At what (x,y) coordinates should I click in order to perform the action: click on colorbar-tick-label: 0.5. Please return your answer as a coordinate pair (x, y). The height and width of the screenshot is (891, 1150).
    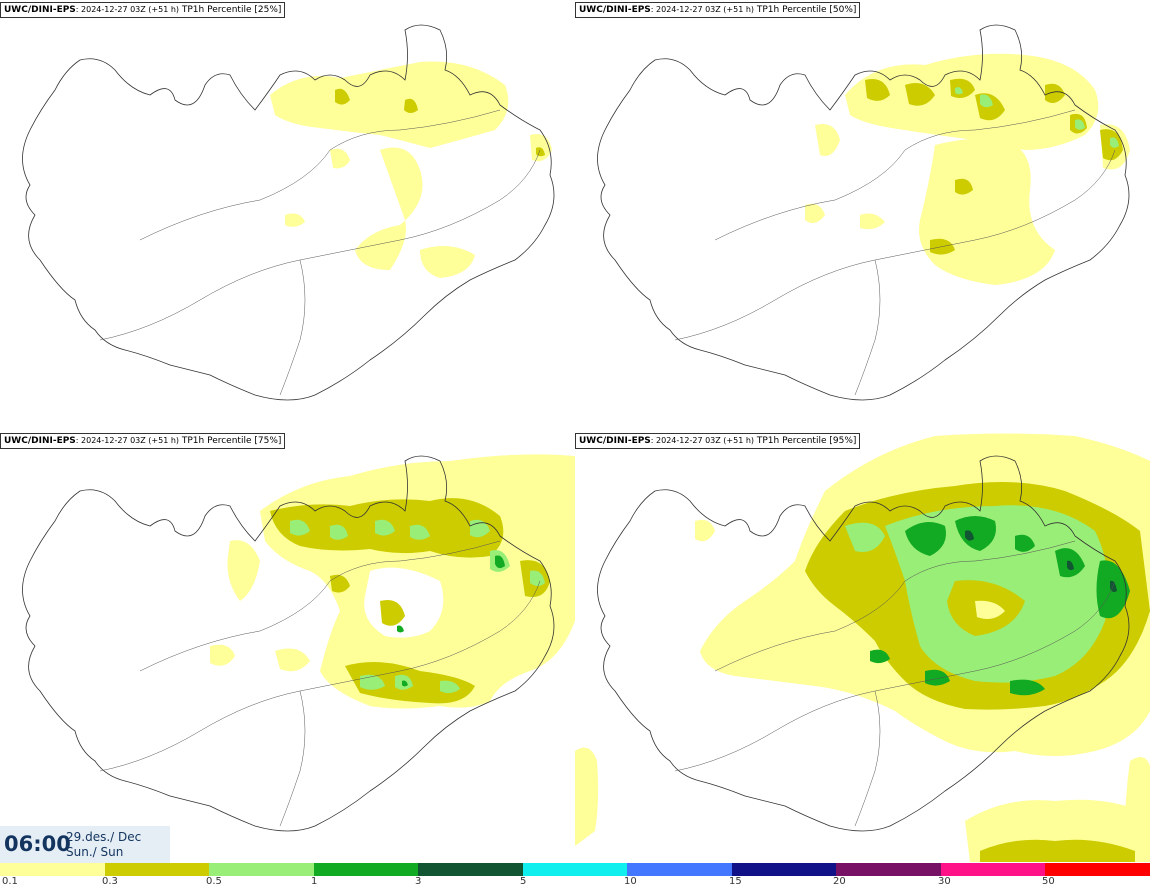
    Looking at the image, I should click on (214, 881).